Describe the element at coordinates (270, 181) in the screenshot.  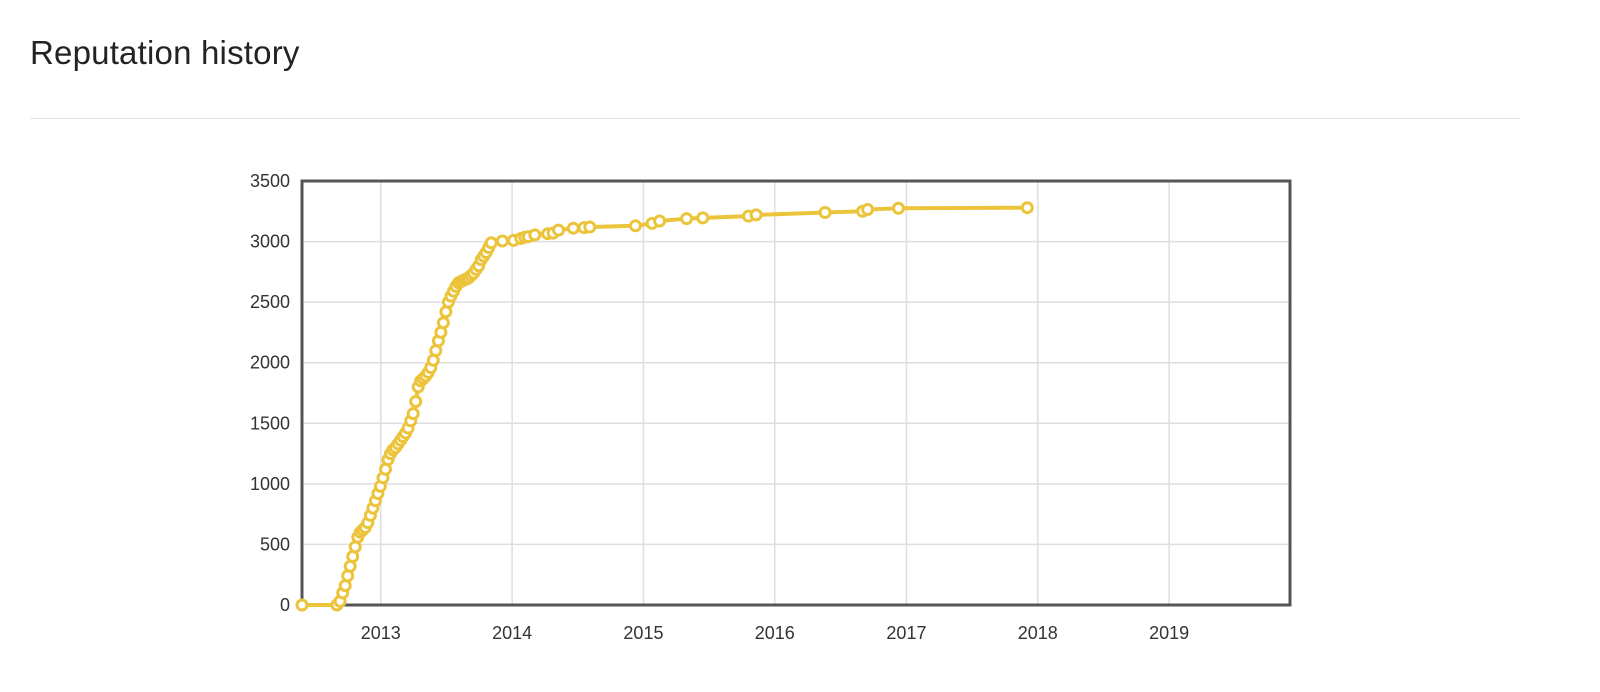
I see `y-tick-label: 3500` at that location.